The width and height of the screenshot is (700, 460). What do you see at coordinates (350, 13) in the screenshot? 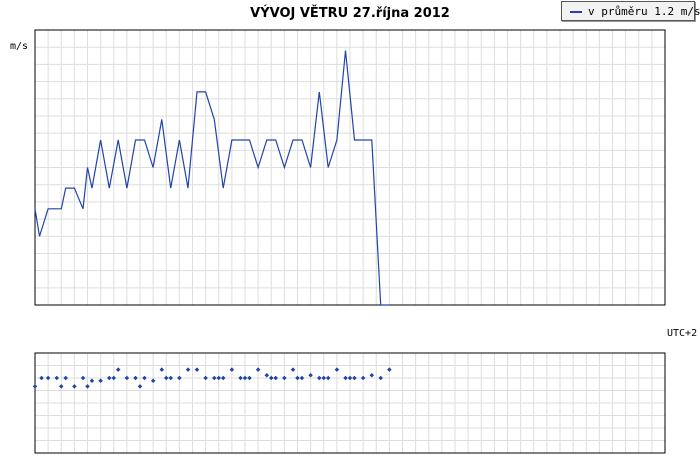
I see `chart-title: VÝVOJ VĚTRU 27.října 2012` at bounding box center [350, 13].